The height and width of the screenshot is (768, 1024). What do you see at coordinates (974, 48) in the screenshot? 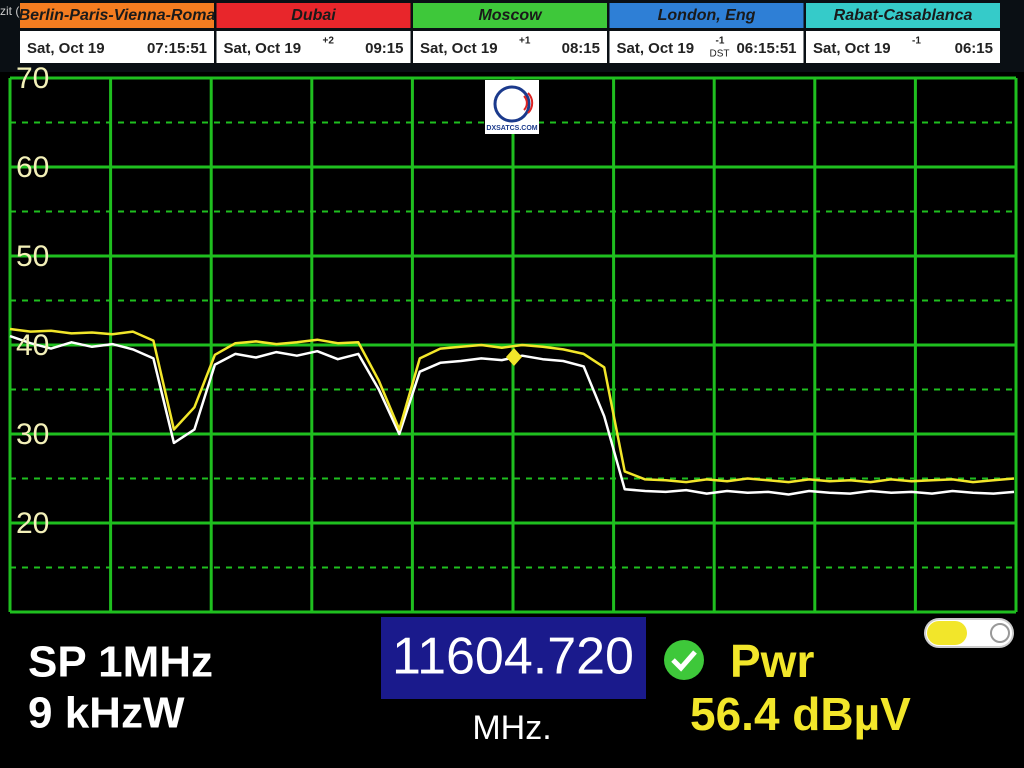
I see `clock-time: 06:15` at bounding box center [974, 48].